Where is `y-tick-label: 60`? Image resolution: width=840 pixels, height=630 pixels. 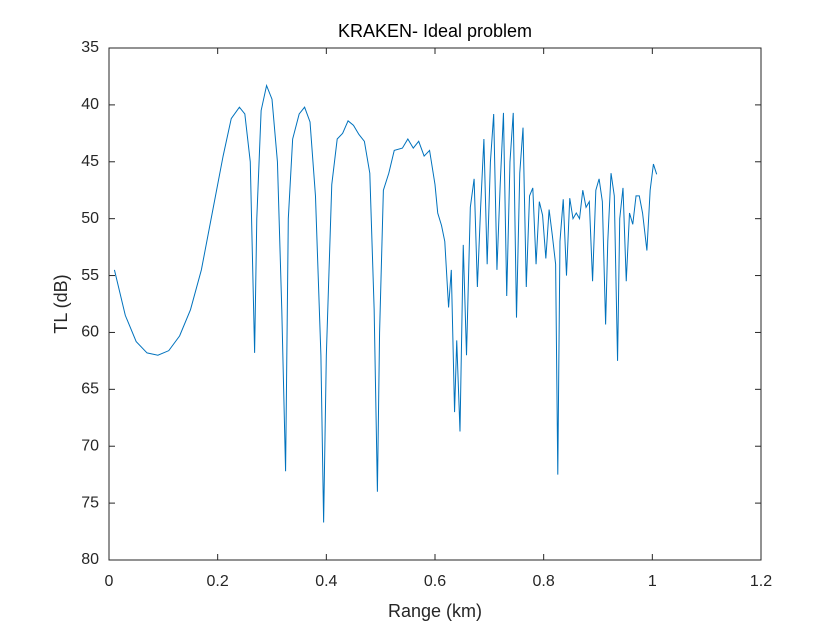
y-tick-label: 60 is located at coordinates (90, 332).